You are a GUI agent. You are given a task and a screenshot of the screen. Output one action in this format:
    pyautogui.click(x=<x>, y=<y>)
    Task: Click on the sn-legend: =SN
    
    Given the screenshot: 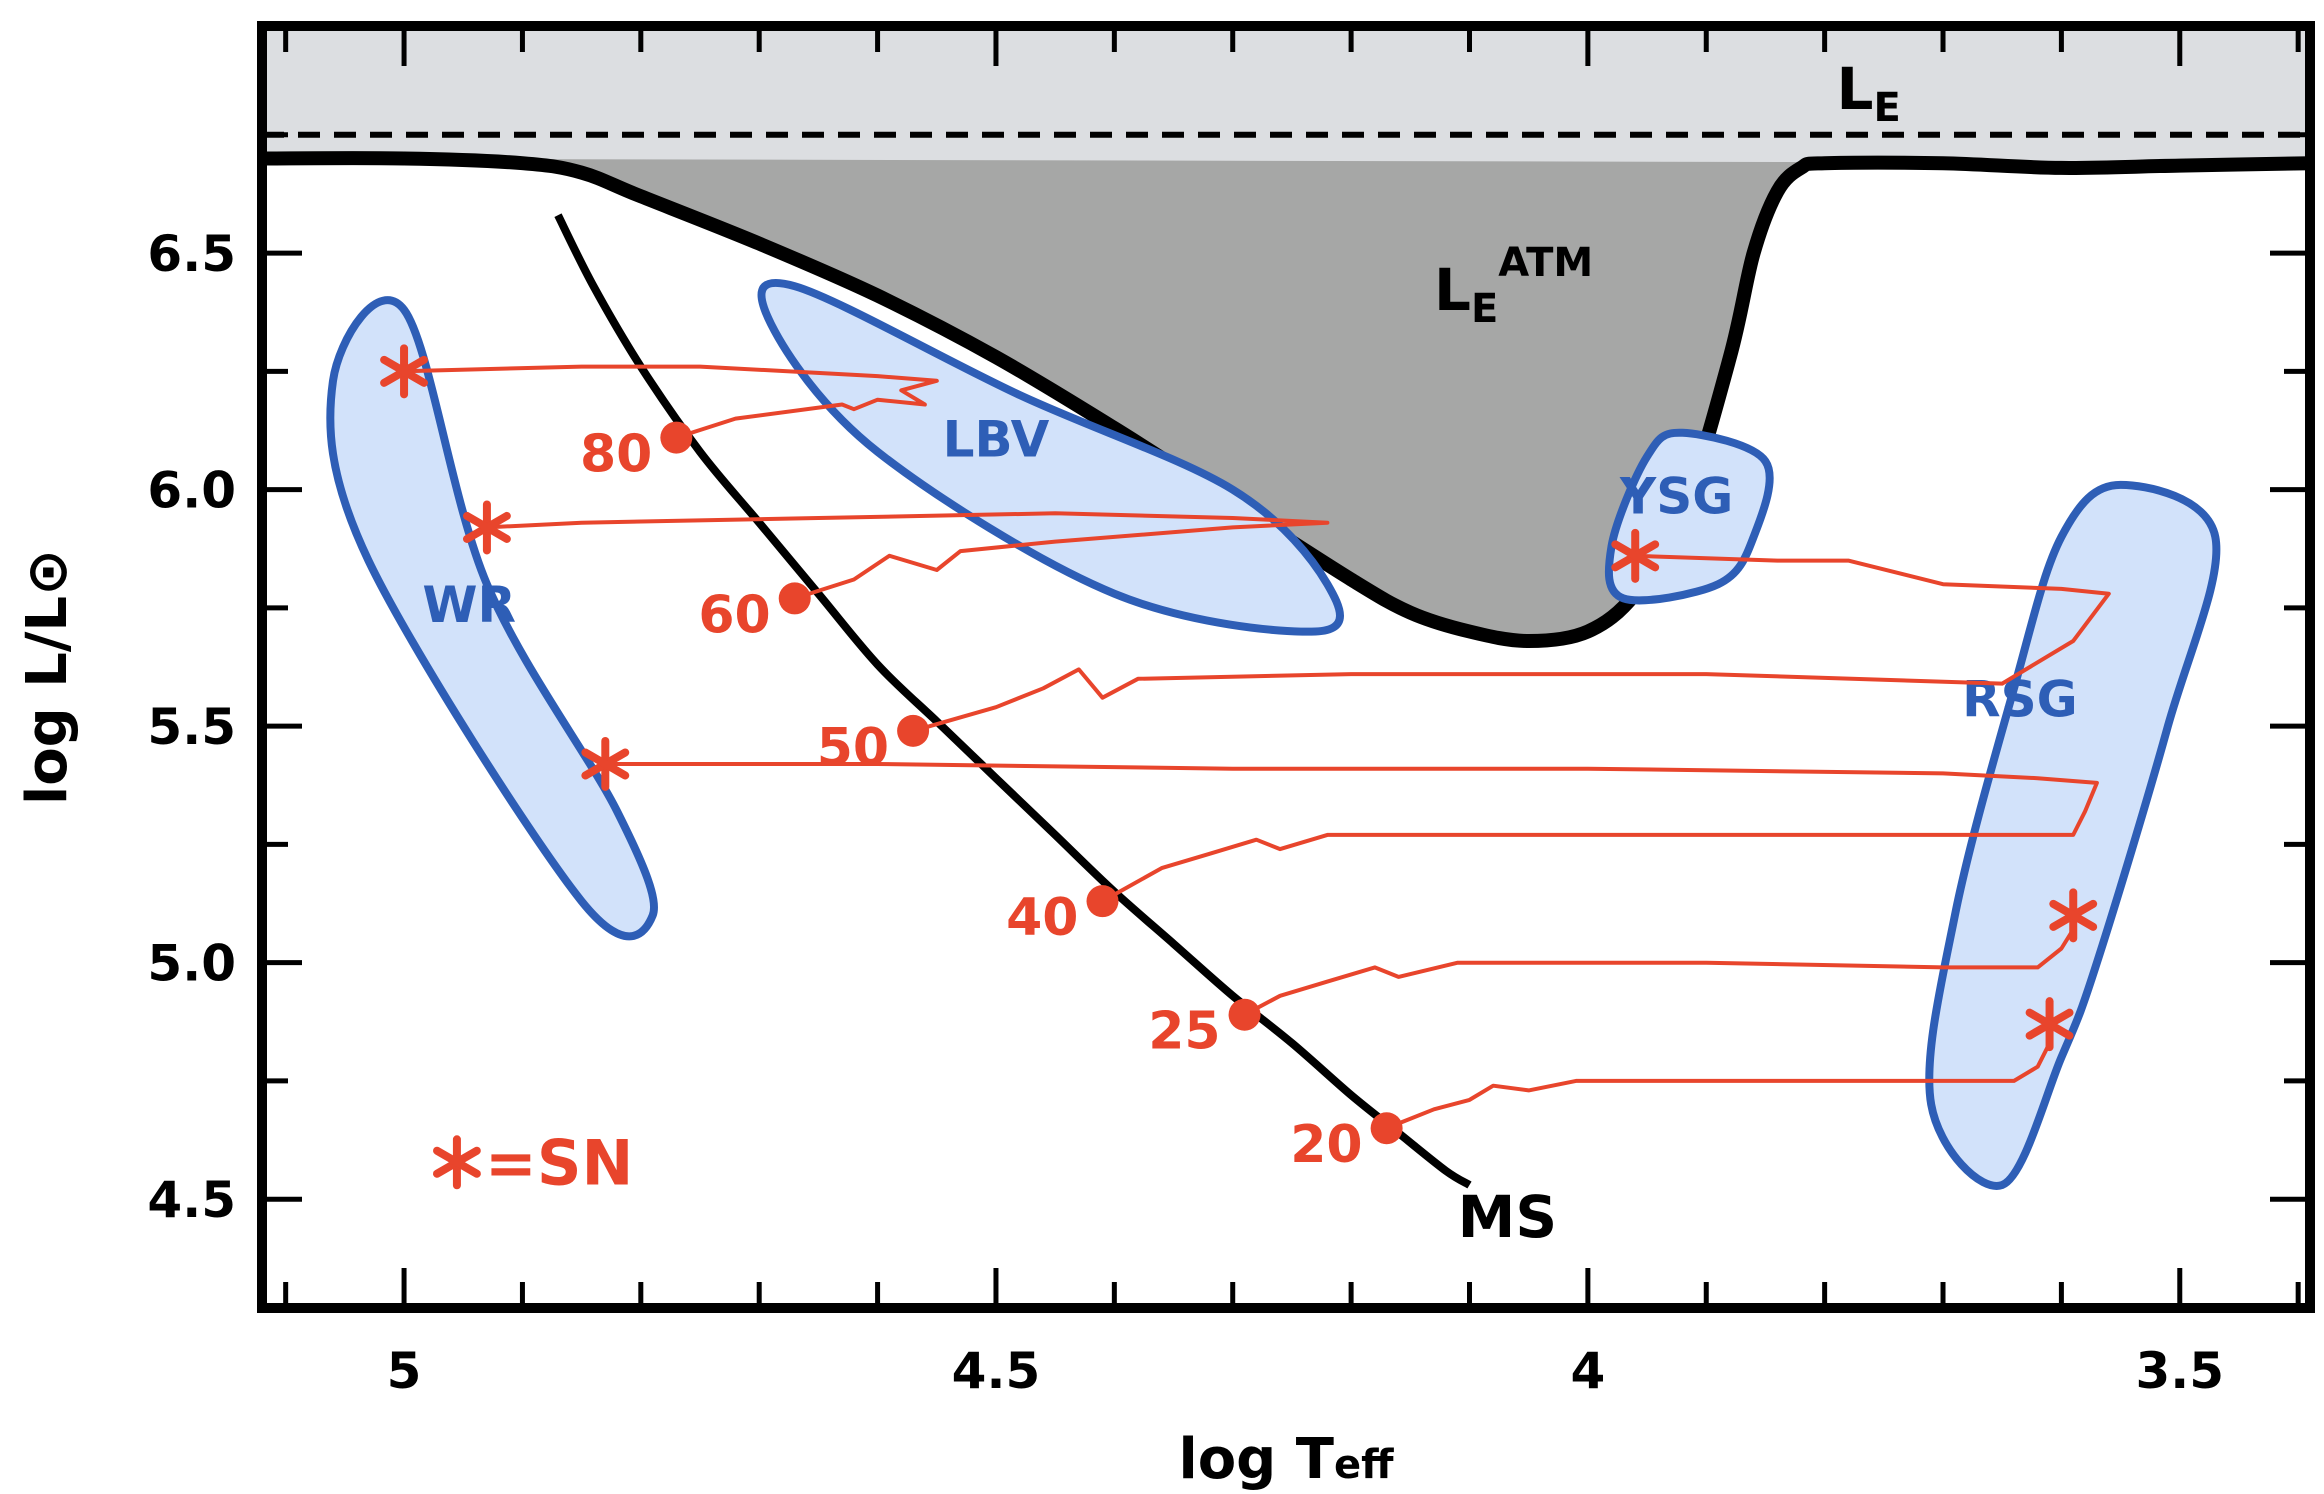 What is the action you would take?
    pyautogui.click(x=533, y=1162)
    